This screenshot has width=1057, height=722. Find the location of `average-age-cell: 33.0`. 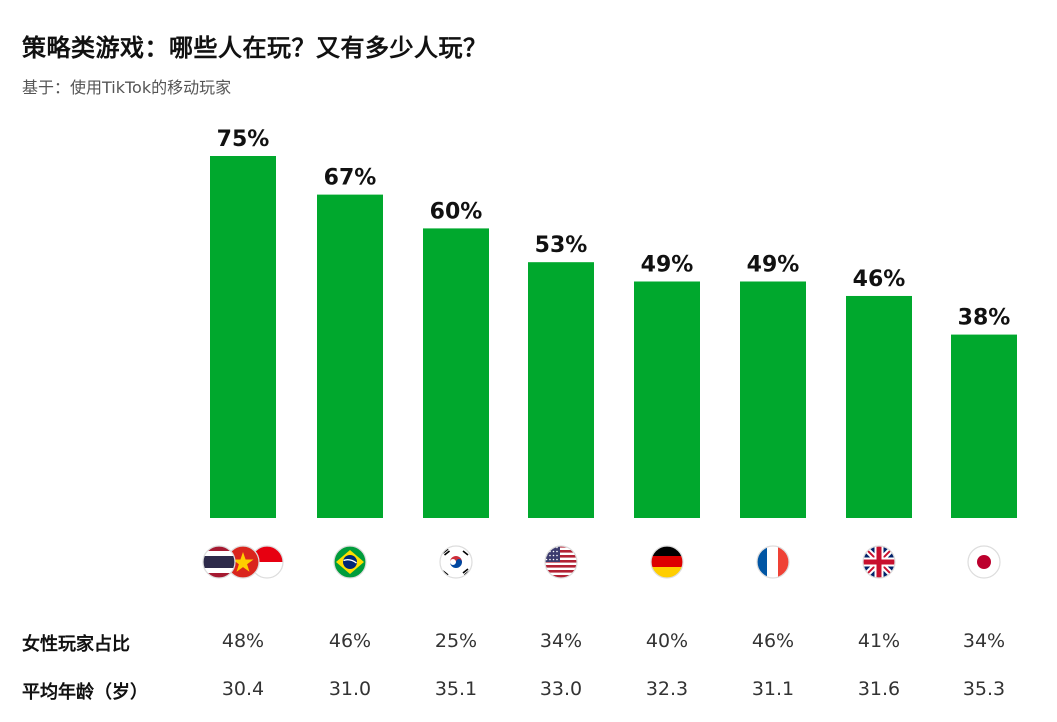

average-age-cell: 33.0 is located at coordinates (561, 689).